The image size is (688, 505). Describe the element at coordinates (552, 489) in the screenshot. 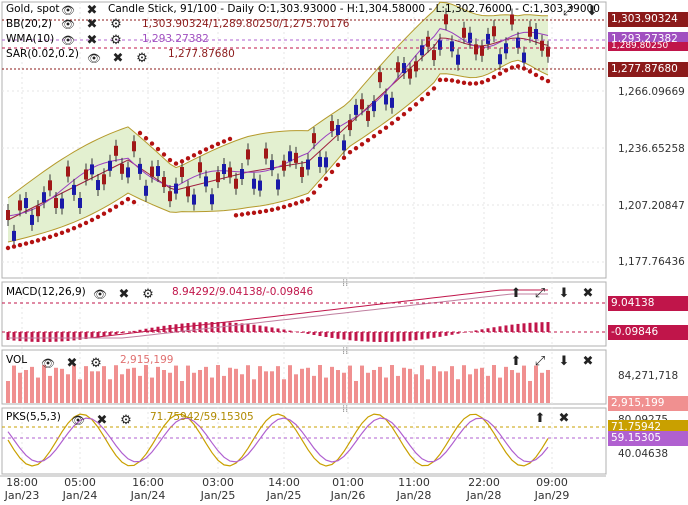

I see `time-tick: 09:00 Jan/29` at that location.